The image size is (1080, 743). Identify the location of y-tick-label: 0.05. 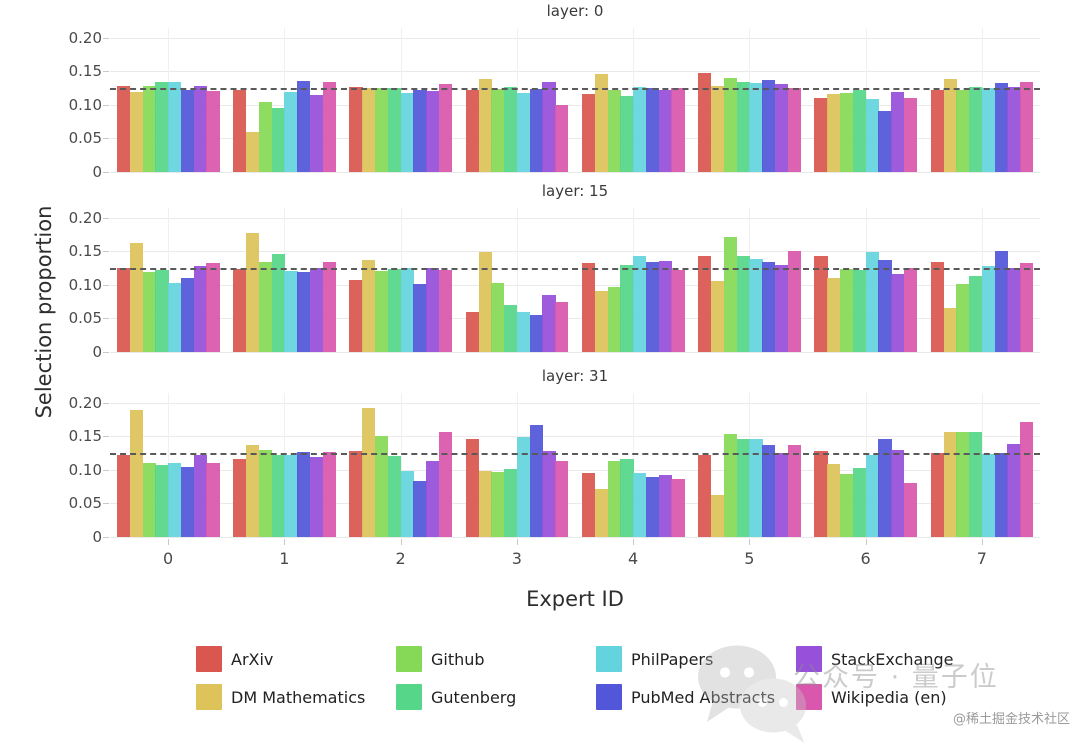
(85, 503).